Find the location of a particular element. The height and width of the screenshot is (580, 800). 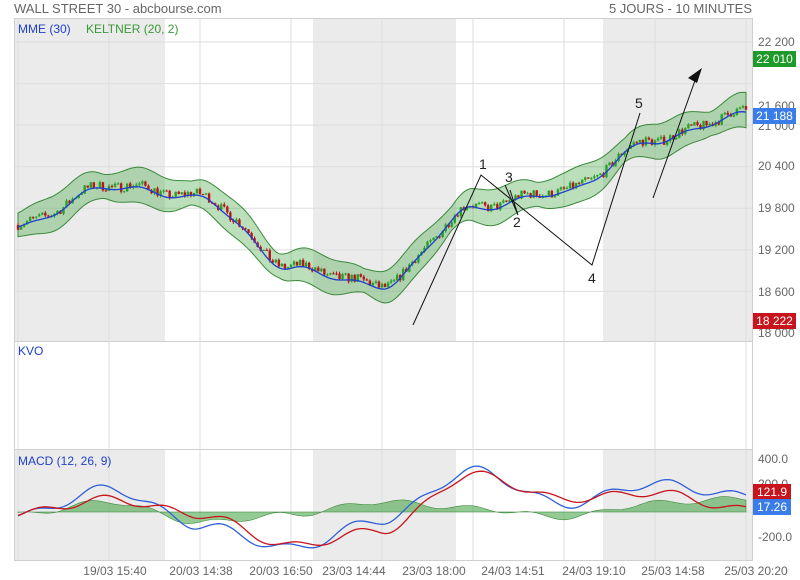

y-tick: 19 200 is located at coordinates (776, 250).